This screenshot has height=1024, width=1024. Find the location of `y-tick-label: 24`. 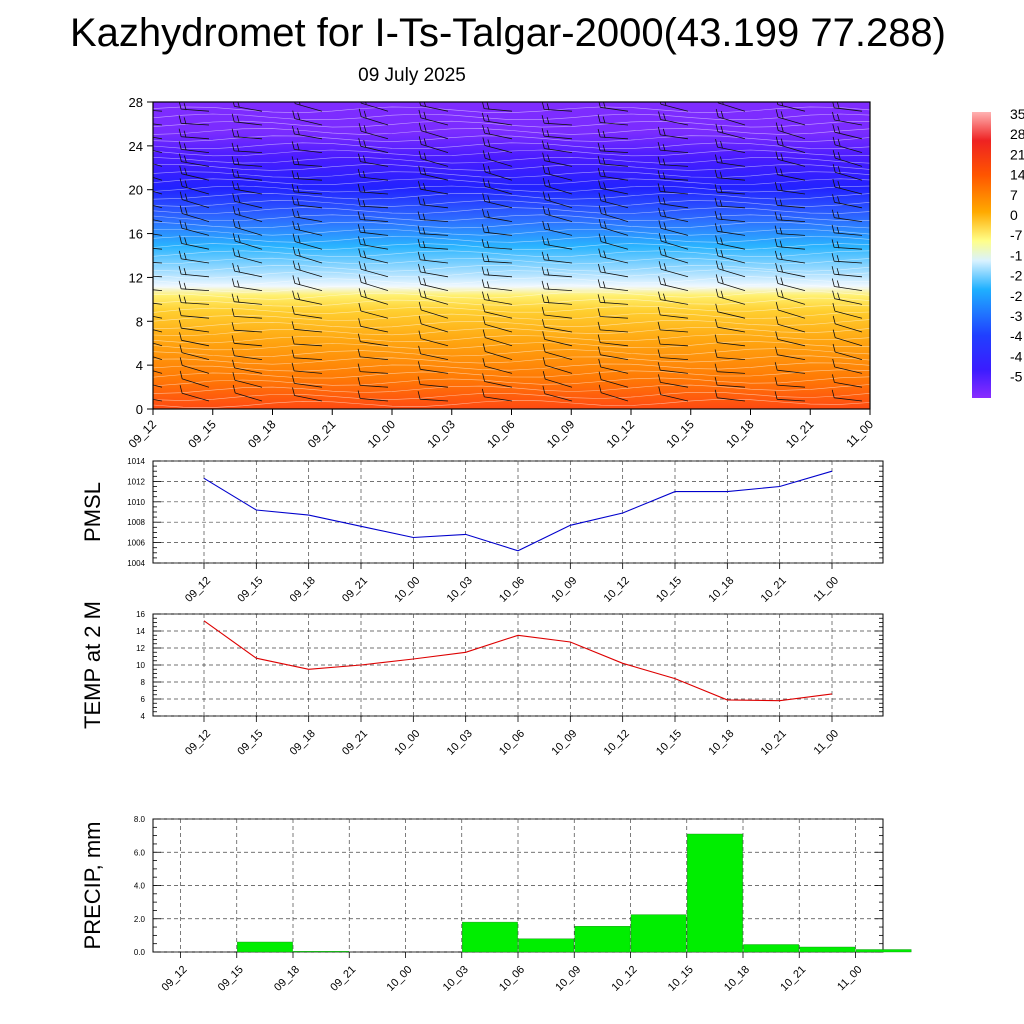

y-tick-label: 24 is located at coordinates (136, 146).